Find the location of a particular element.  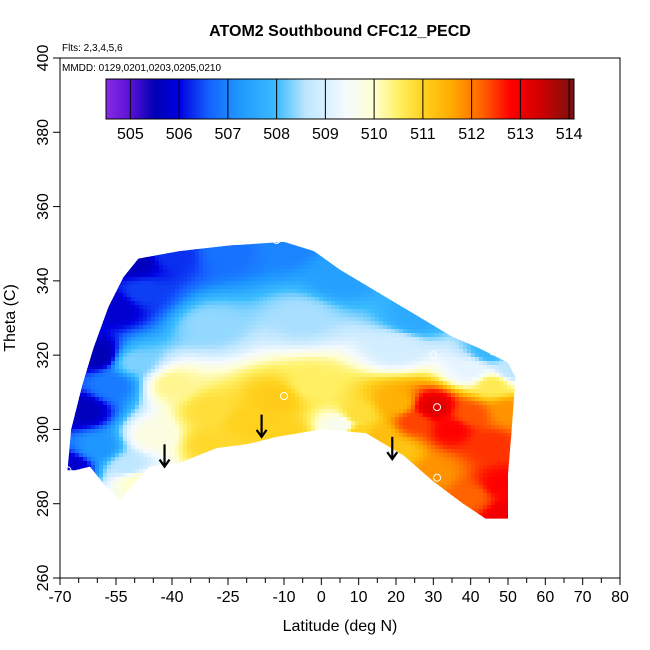

x-tick-label: 0 is located at coordinates (321, 597).